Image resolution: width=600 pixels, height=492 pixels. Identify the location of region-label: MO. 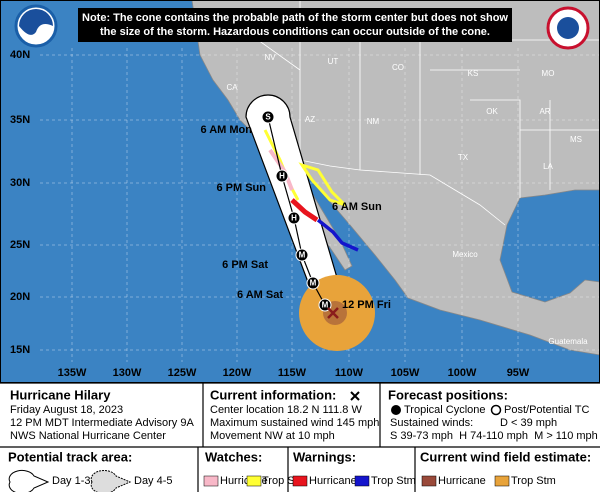
(548, 73).